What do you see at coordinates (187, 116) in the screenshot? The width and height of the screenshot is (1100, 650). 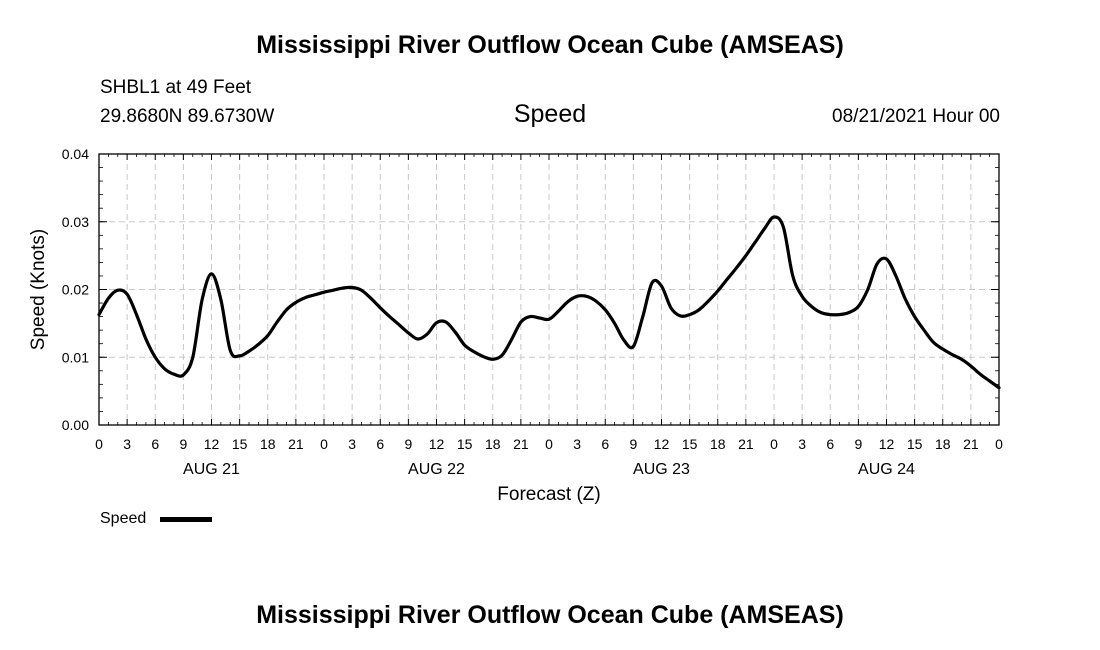 I see `location-label: 29.8680N 89.6730W` at bounding box center [187, 116].